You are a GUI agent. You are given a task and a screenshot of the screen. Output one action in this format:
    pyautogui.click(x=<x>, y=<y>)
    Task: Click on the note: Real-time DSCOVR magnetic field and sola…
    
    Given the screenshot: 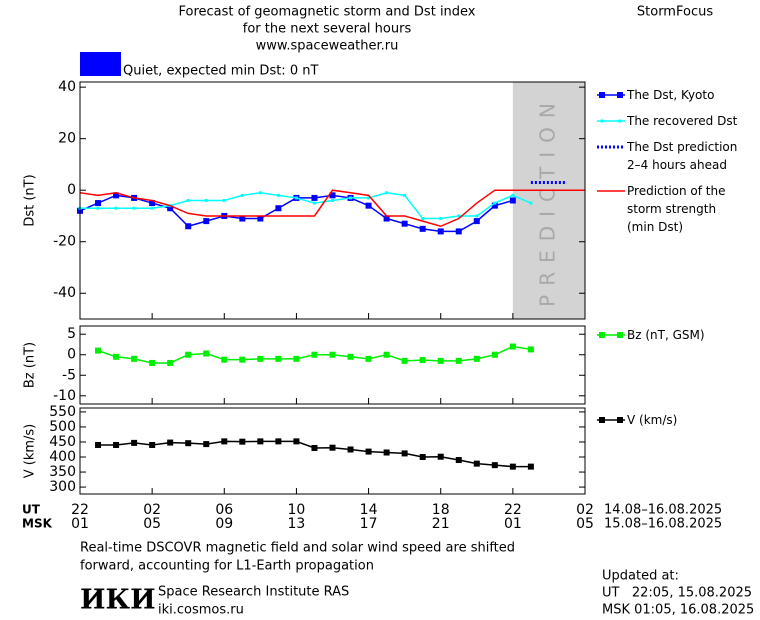 What is the action you would take?
    pyautogui.click(x=297, y=548)
    